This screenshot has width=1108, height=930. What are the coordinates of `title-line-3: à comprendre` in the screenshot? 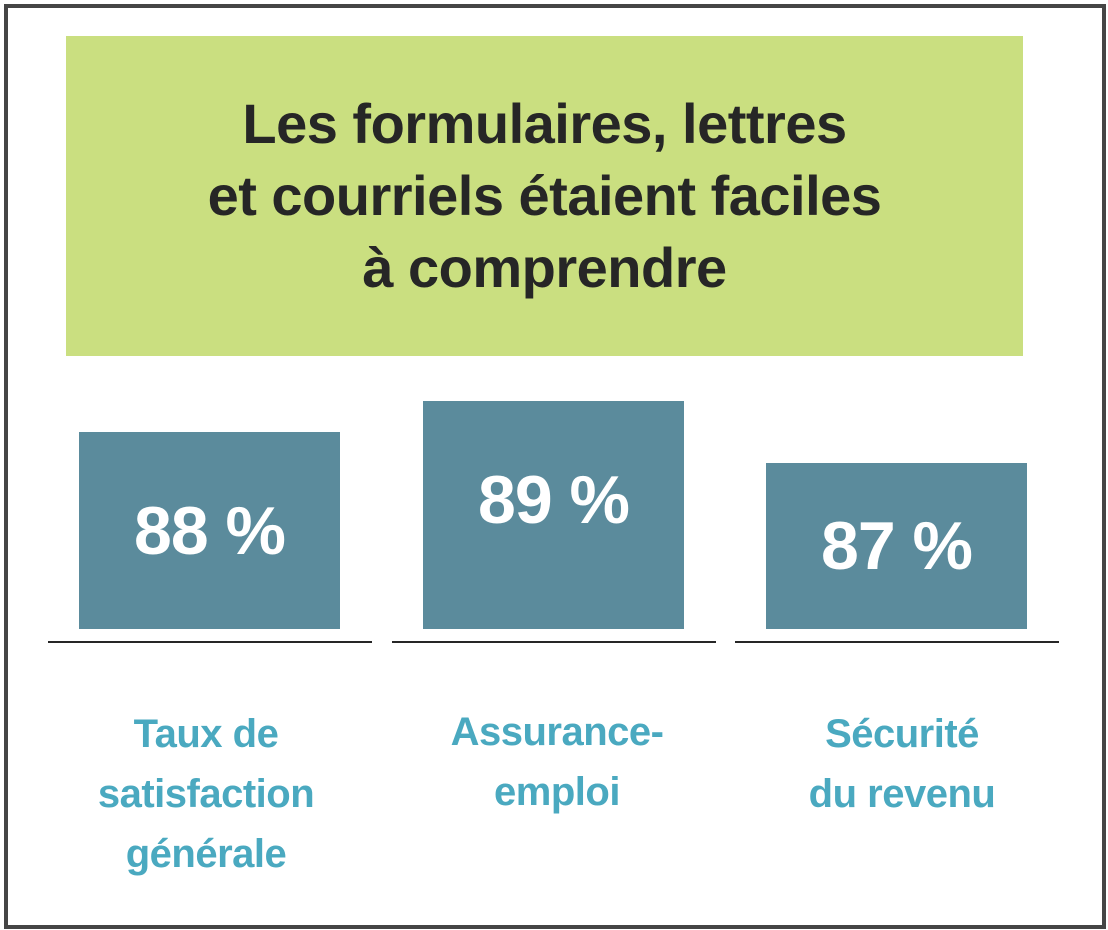 It's located at (544, 267).